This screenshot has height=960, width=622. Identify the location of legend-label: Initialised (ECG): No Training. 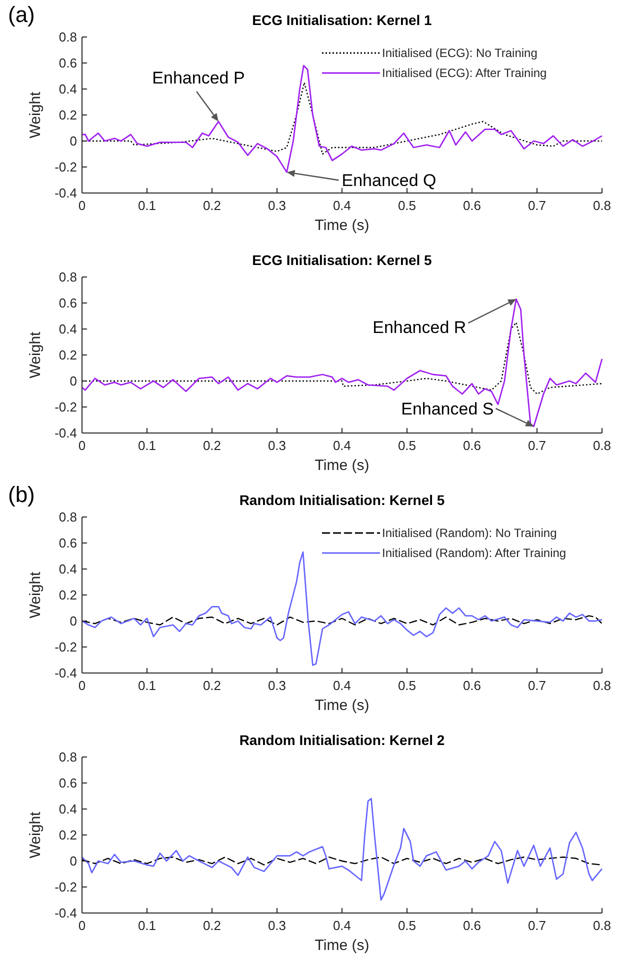
(460, 53).